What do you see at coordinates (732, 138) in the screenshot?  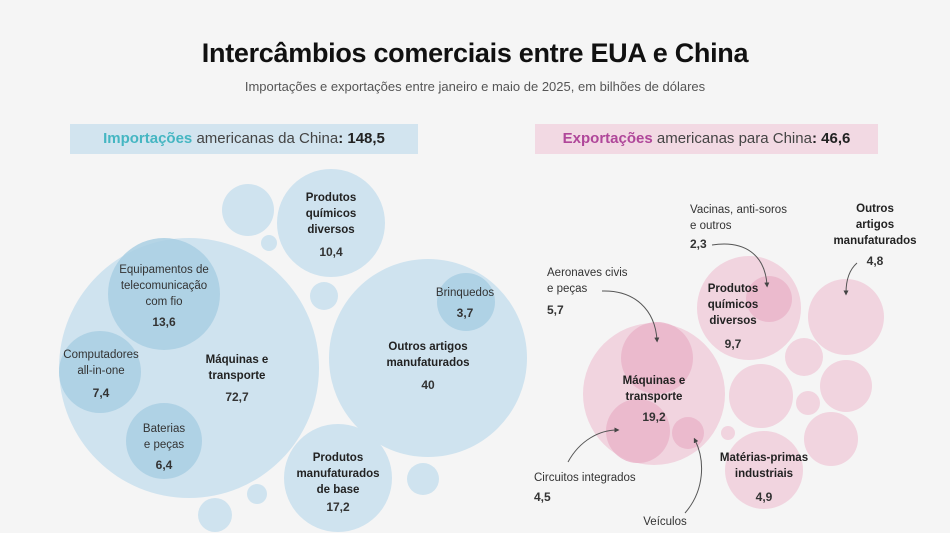 I see `exports-label: americanas para China` at bounding box center [732, 138].